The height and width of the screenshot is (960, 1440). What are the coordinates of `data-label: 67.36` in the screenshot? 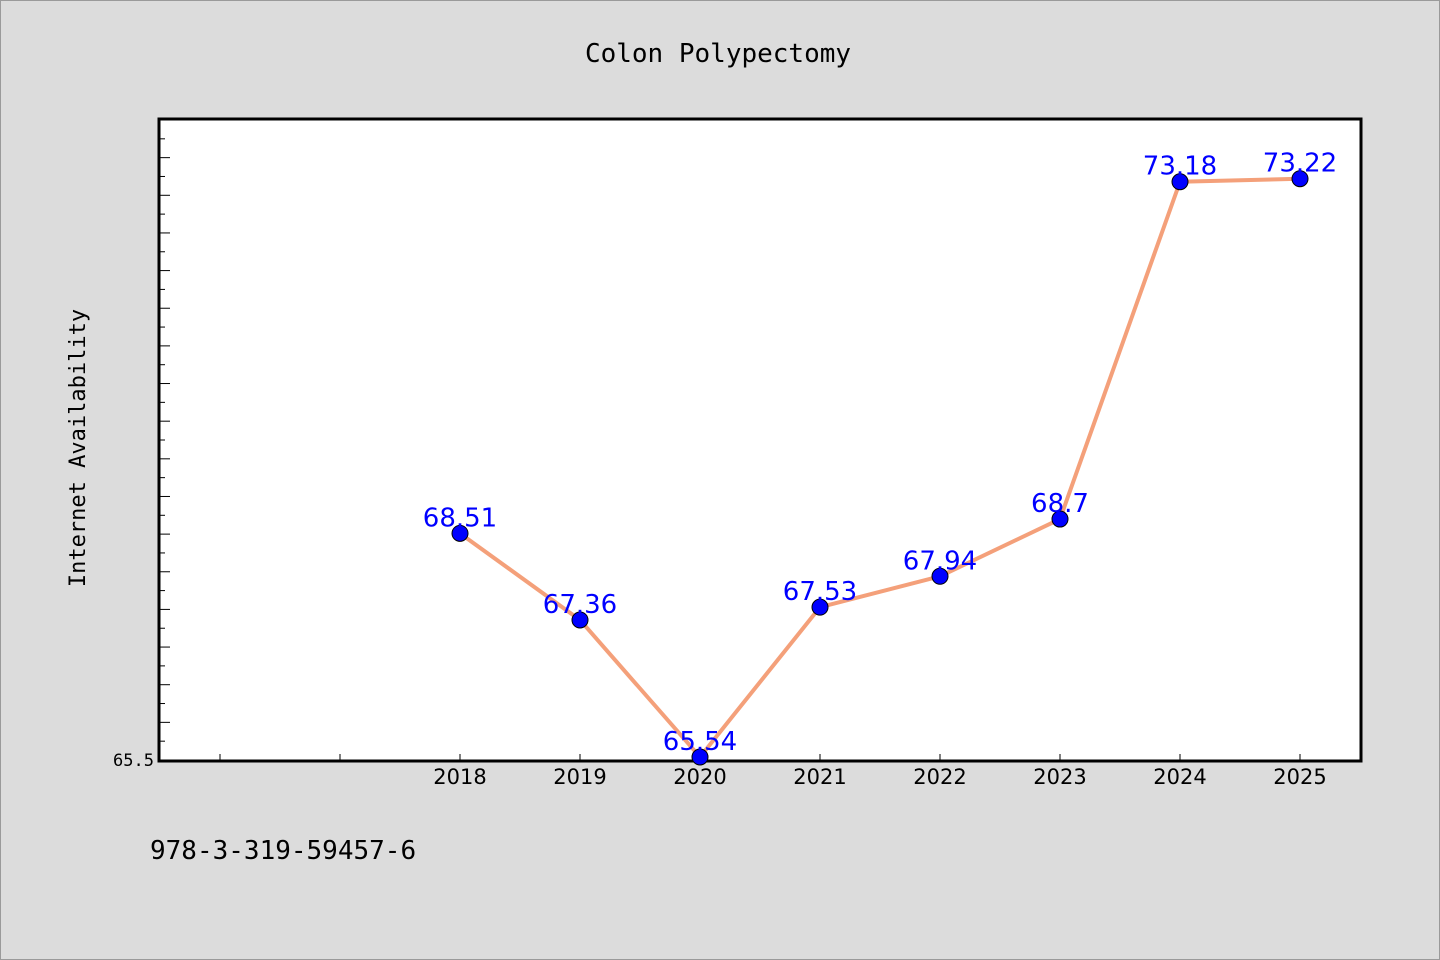 It's located at (580, 605).